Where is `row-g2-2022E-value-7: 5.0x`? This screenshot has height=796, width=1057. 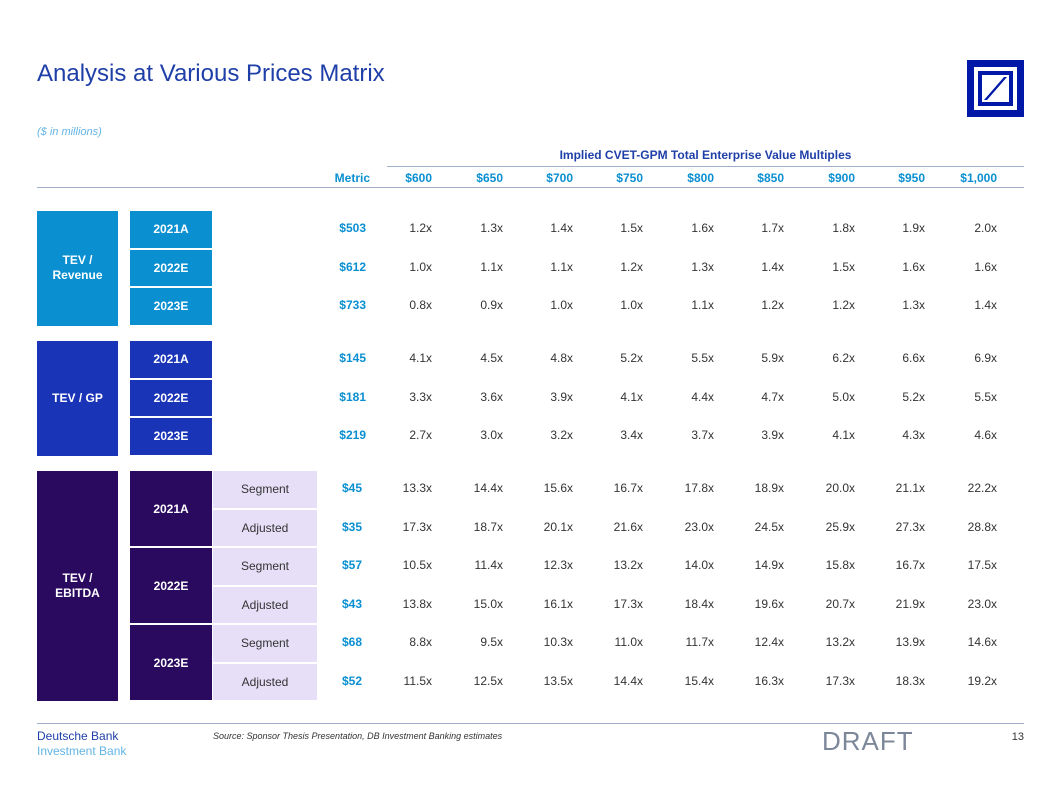
row-g2-2022E-value-7: 5.0x is located at coordinates (843, 396).